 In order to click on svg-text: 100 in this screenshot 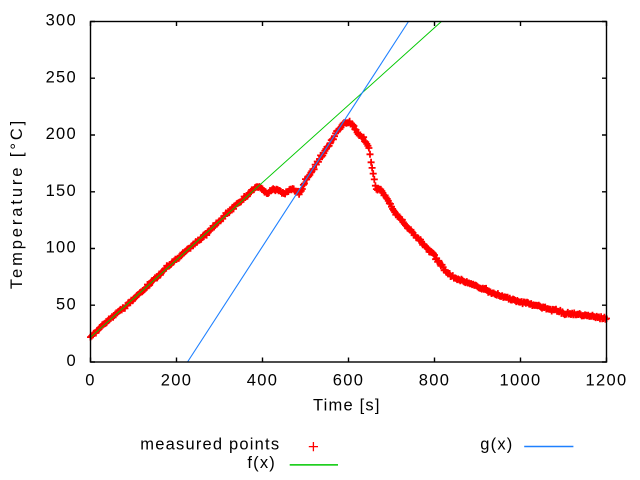, I will do `click(61, 248)`.